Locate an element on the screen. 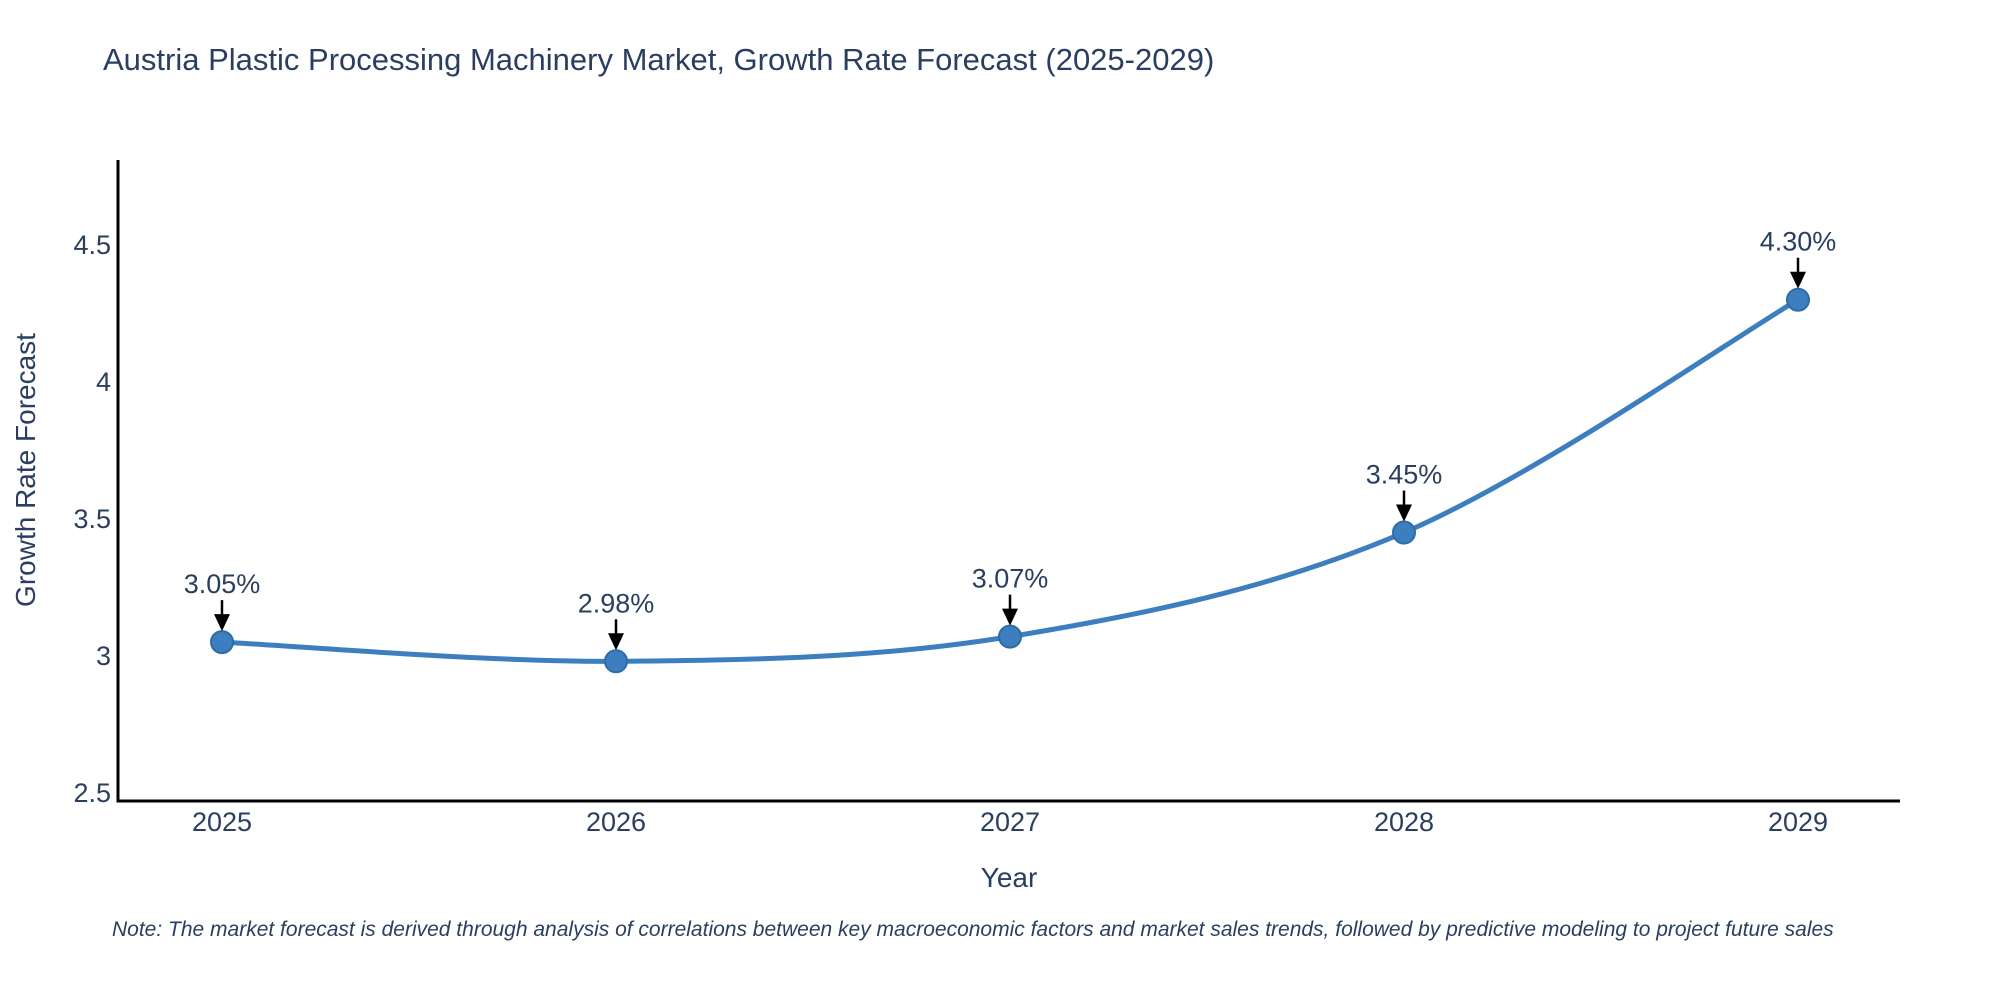 The width and height of the screenshot is (2000, 1000). y-tick-label: 4.5 is located at coordinates (92, 245).